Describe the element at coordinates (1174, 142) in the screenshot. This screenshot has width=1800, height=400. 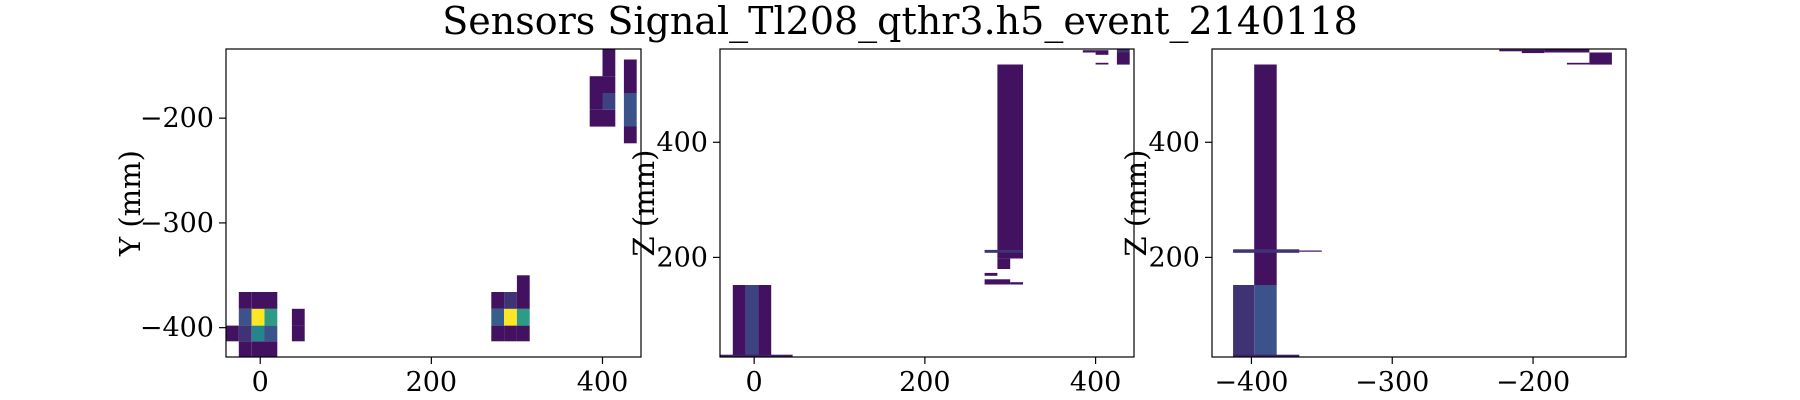
I see `panel-yz-ytick-label-1: 400` at that location.